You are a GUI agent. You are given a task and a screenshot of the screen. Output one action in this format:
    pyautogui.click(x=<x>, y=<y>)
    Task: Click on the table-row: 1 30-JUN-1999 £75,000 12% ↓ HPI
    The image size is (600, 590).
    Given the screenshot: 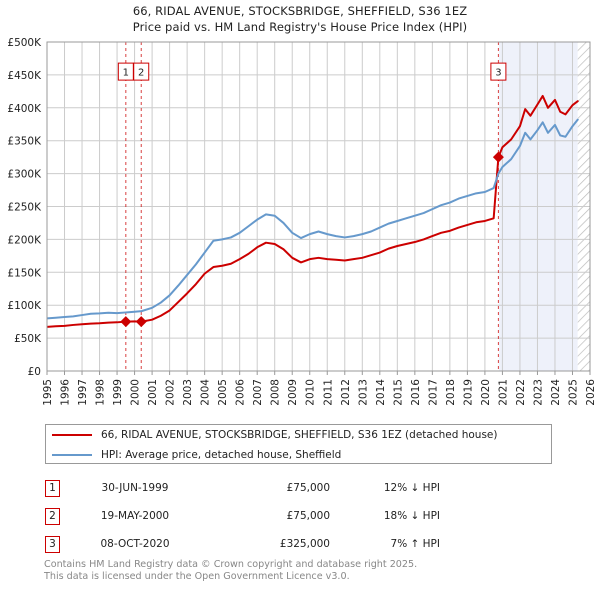 What is the action you would take?
    pyautogui.click(x=255, y=488)
    